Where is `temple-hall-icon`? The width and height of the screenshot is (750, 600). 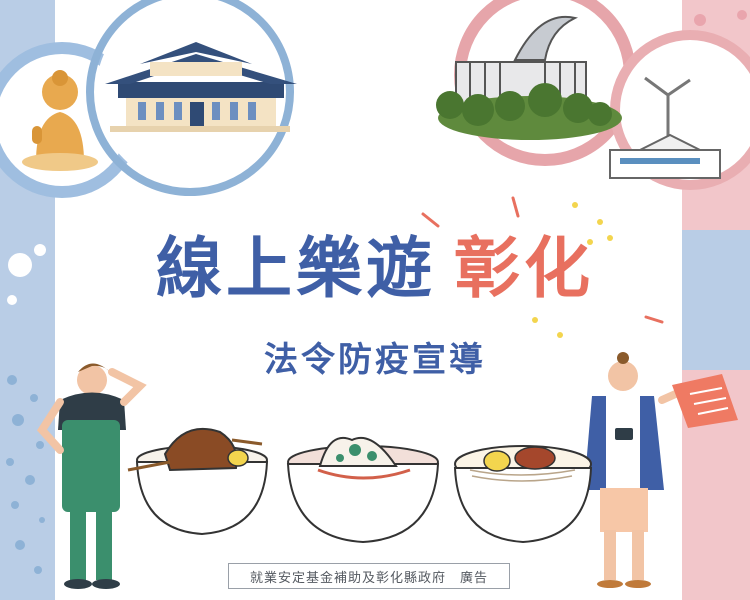 temple-hall-icon is located at coordinates (201, 87).